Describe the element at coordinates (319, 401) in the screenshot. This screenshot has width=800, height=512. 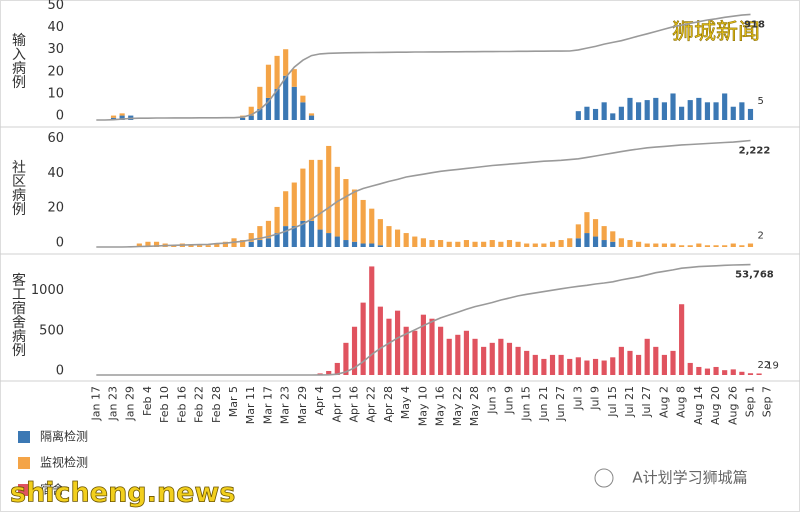
I see `x-tick-label: Apr 4` at that location.